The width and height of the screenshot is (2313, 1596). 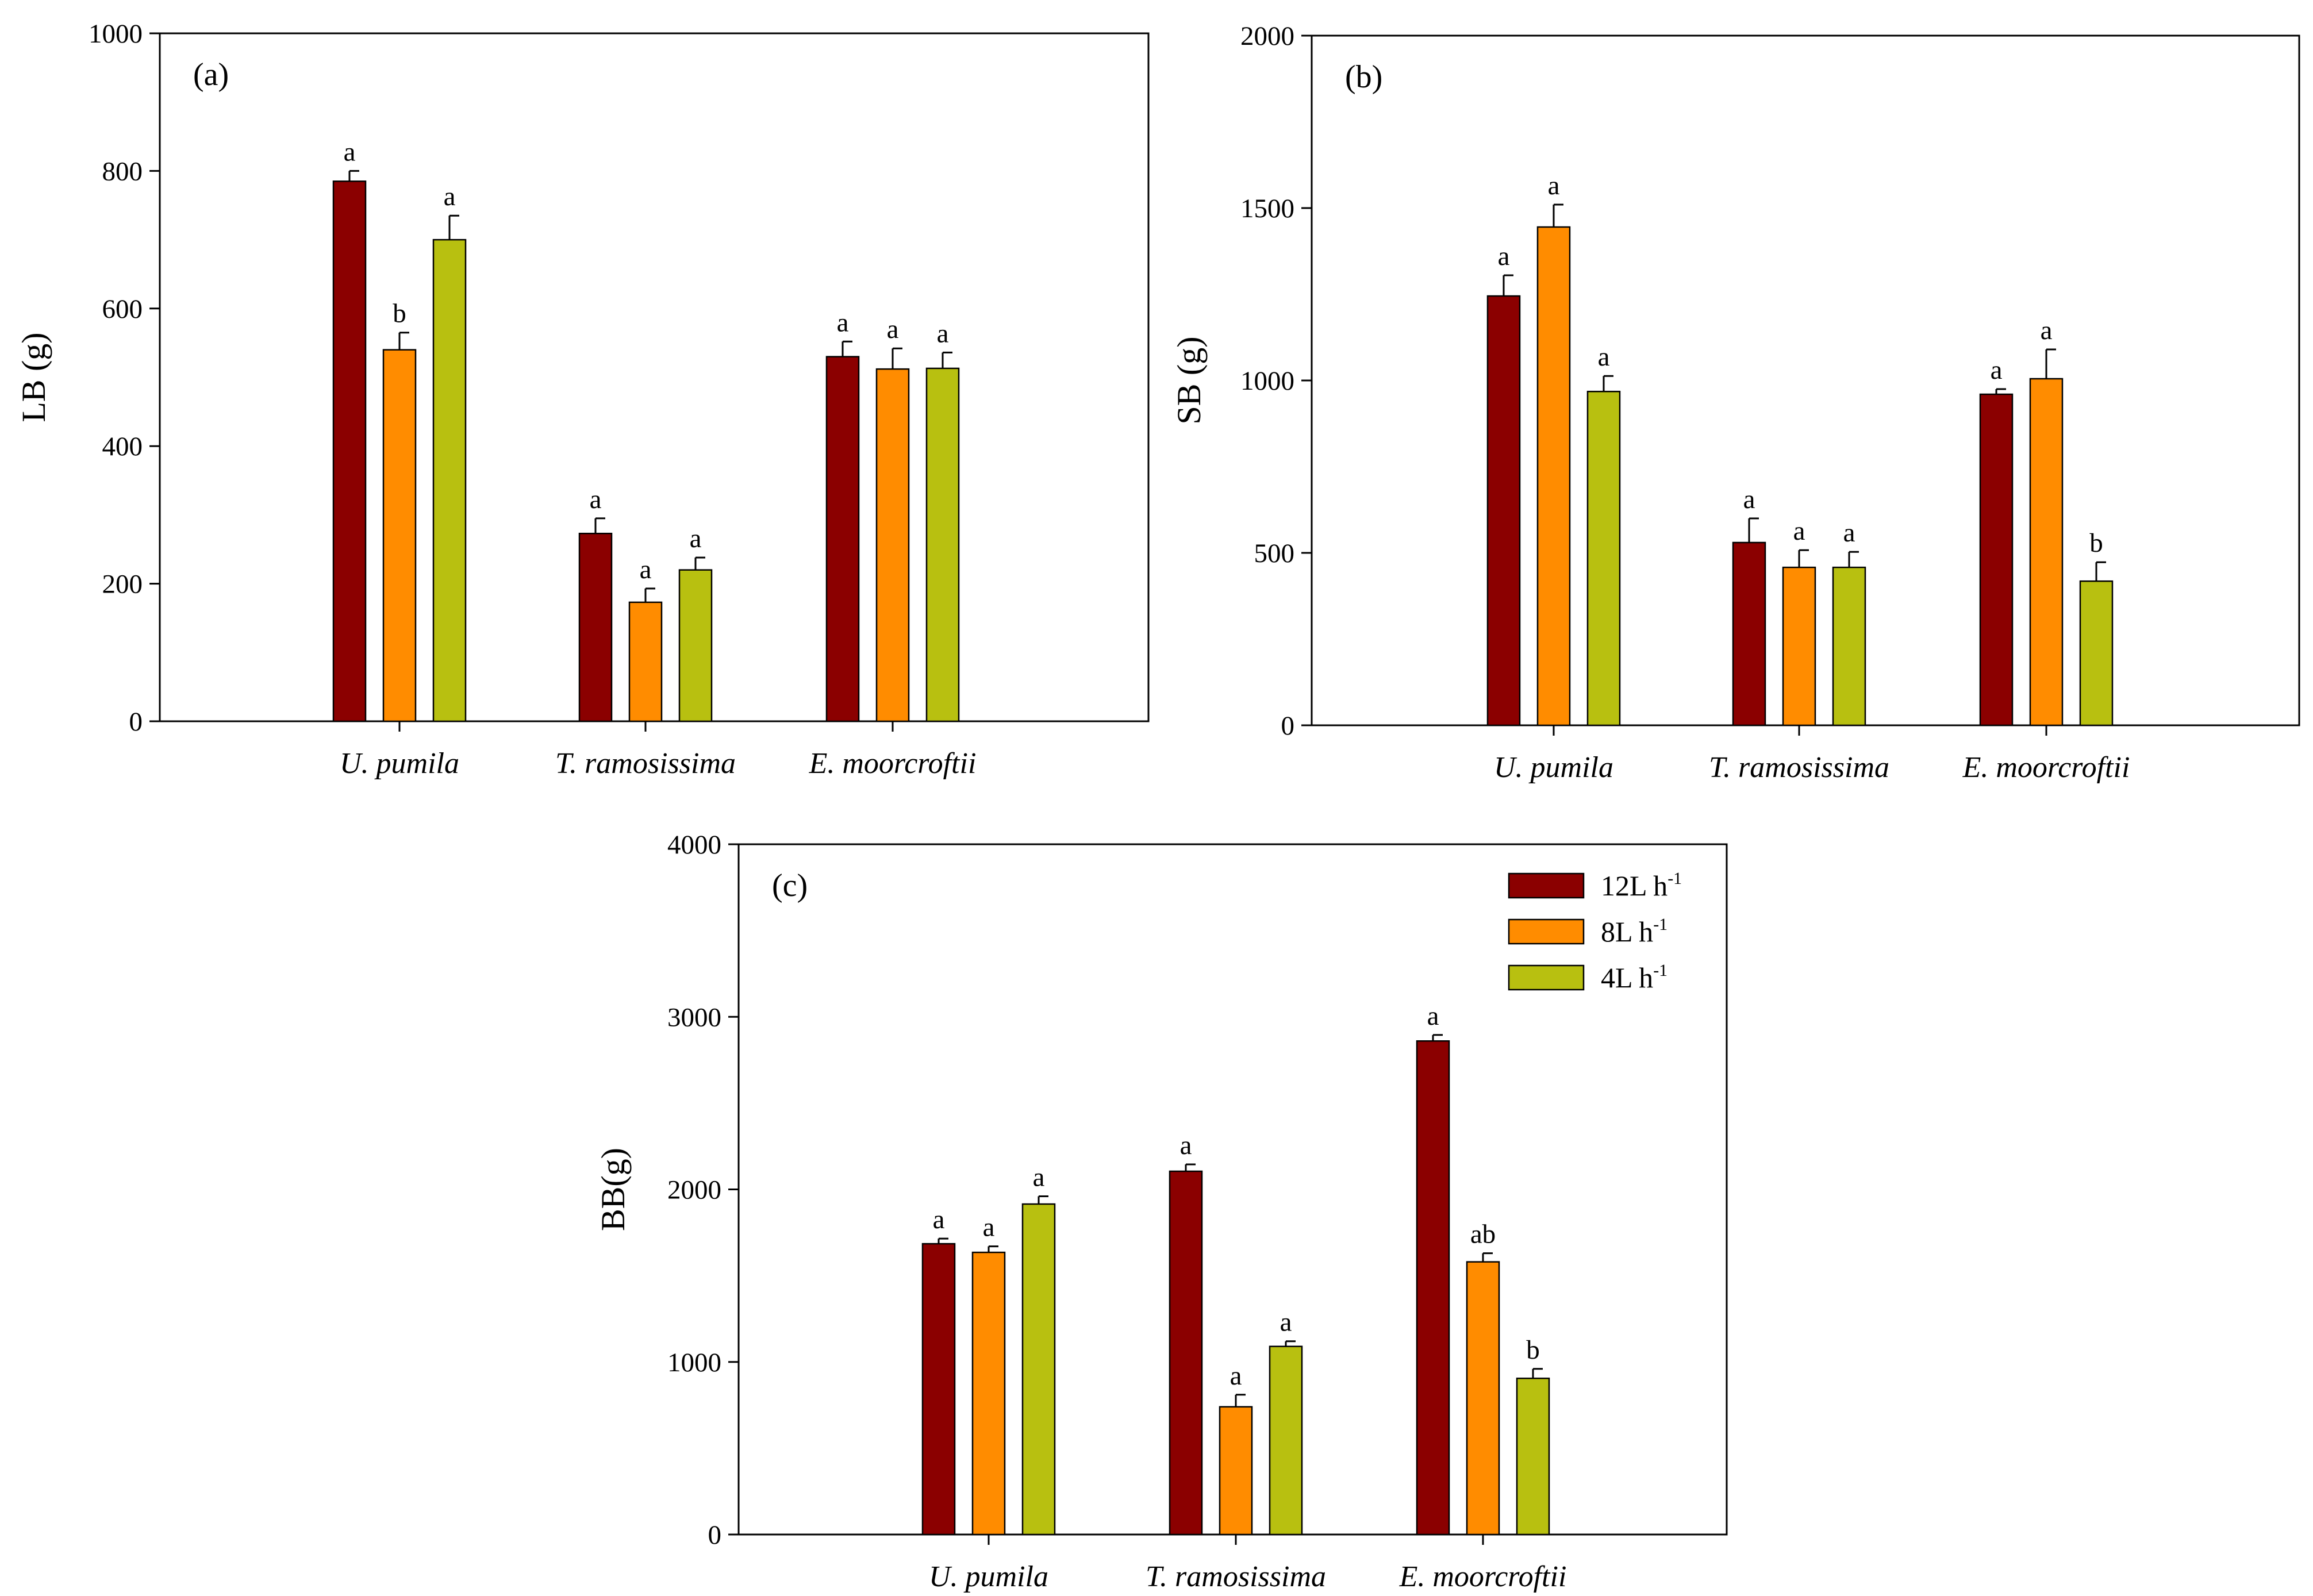 I want to click on y-tick-label: 200, so click(x=123, y=584).